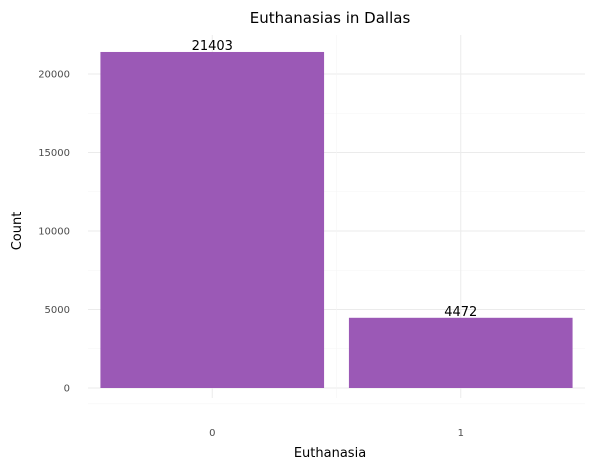  Describe the element at coordinates (460, 312) in the screenshot. I see `bar-value-label: 4472` at that location.